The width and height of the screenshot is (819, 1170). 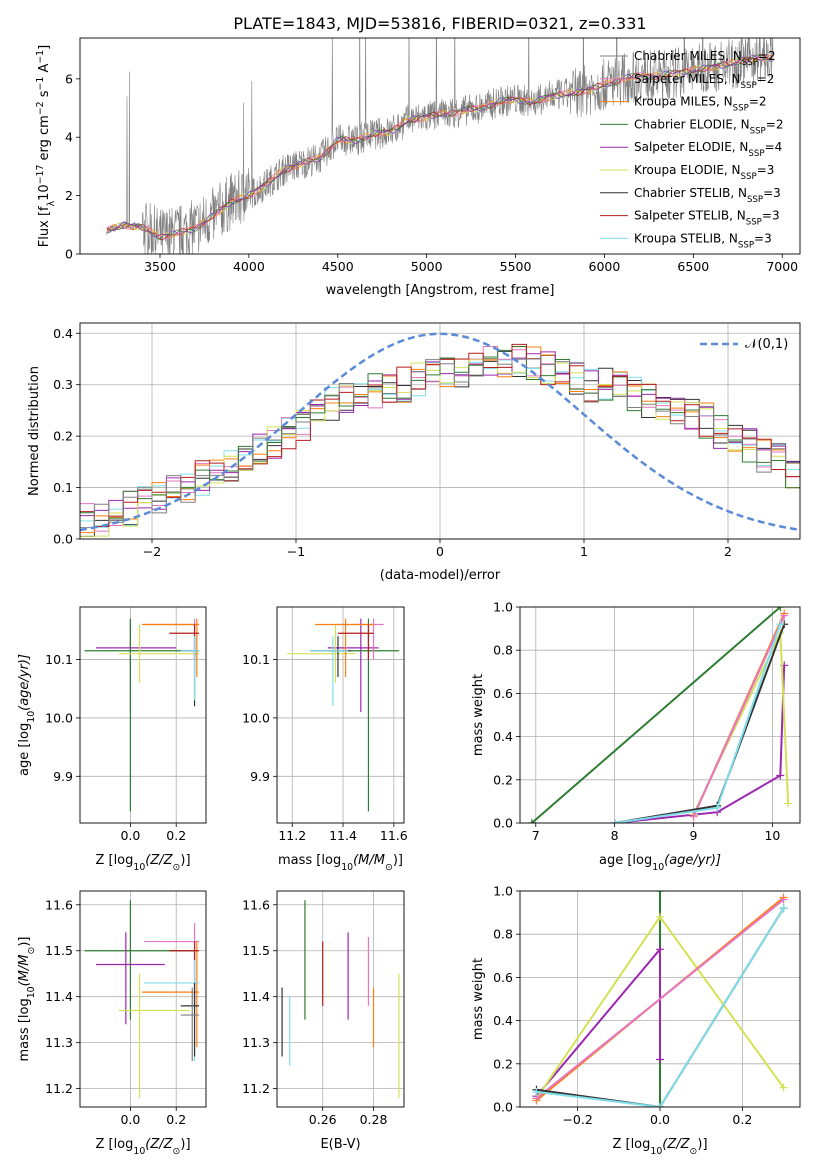 What do you see at coordinates (683, 102) in the screenshot?
I see `legend-entry-part: Kroupa MILES, N` at bounding box center [683, 102].